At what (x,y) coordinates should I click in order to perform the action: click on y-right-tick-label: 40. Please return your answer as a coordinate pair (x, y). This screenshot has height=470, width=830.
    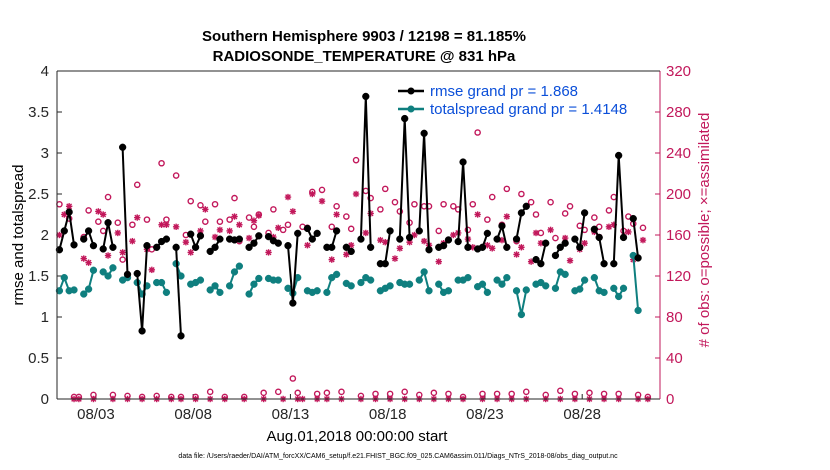
    Looking at the image, I should click on (674, 358).